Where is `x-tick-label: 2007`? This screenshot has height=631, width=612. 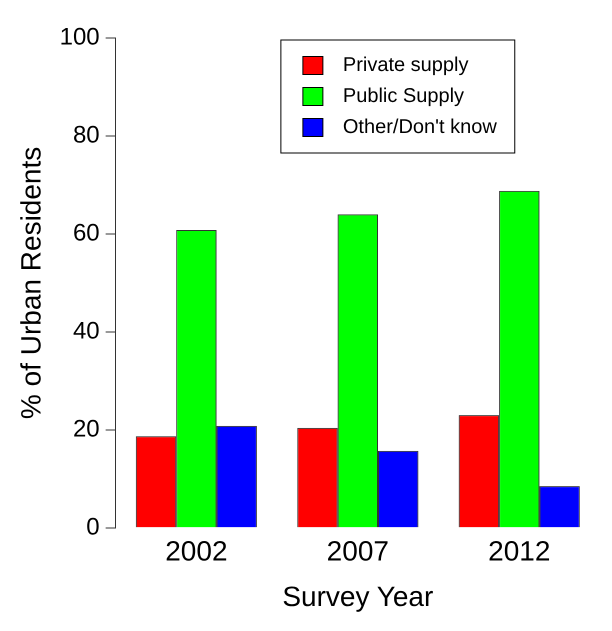 x-tick-label: 2007 is located at coordinates (357, 550).